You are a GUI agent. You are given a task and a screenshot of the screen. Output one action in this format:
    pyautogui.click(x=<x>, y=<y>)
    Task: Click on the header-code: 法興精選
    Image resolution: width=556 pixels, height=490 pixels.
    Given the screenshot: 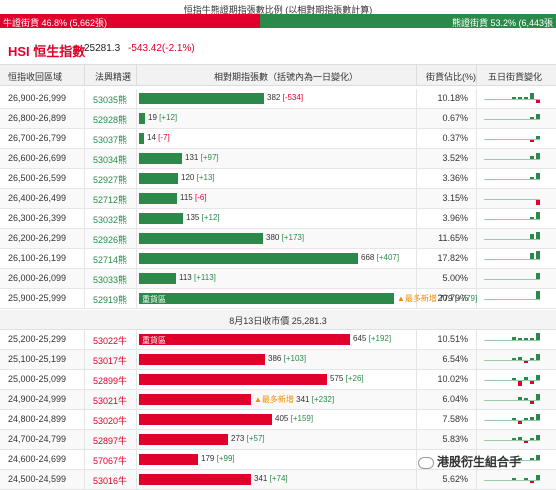 What is the action you would take?
    pyautogui.click(x=113, y=77)
    